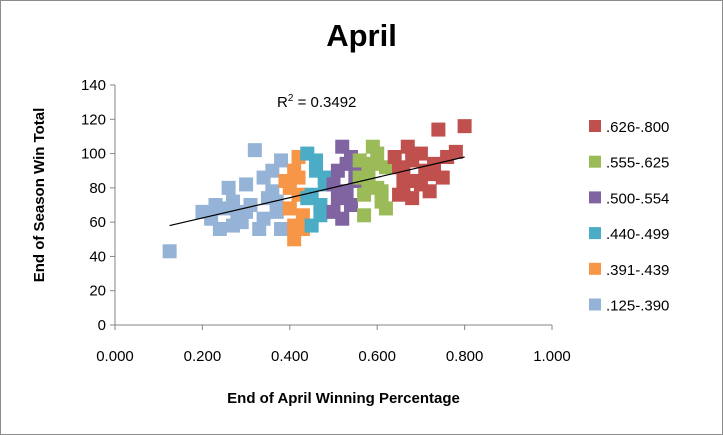  Describe the element at coordinates (93, 85) in the screenshot. I see `y-tick-label: 140` at that location.